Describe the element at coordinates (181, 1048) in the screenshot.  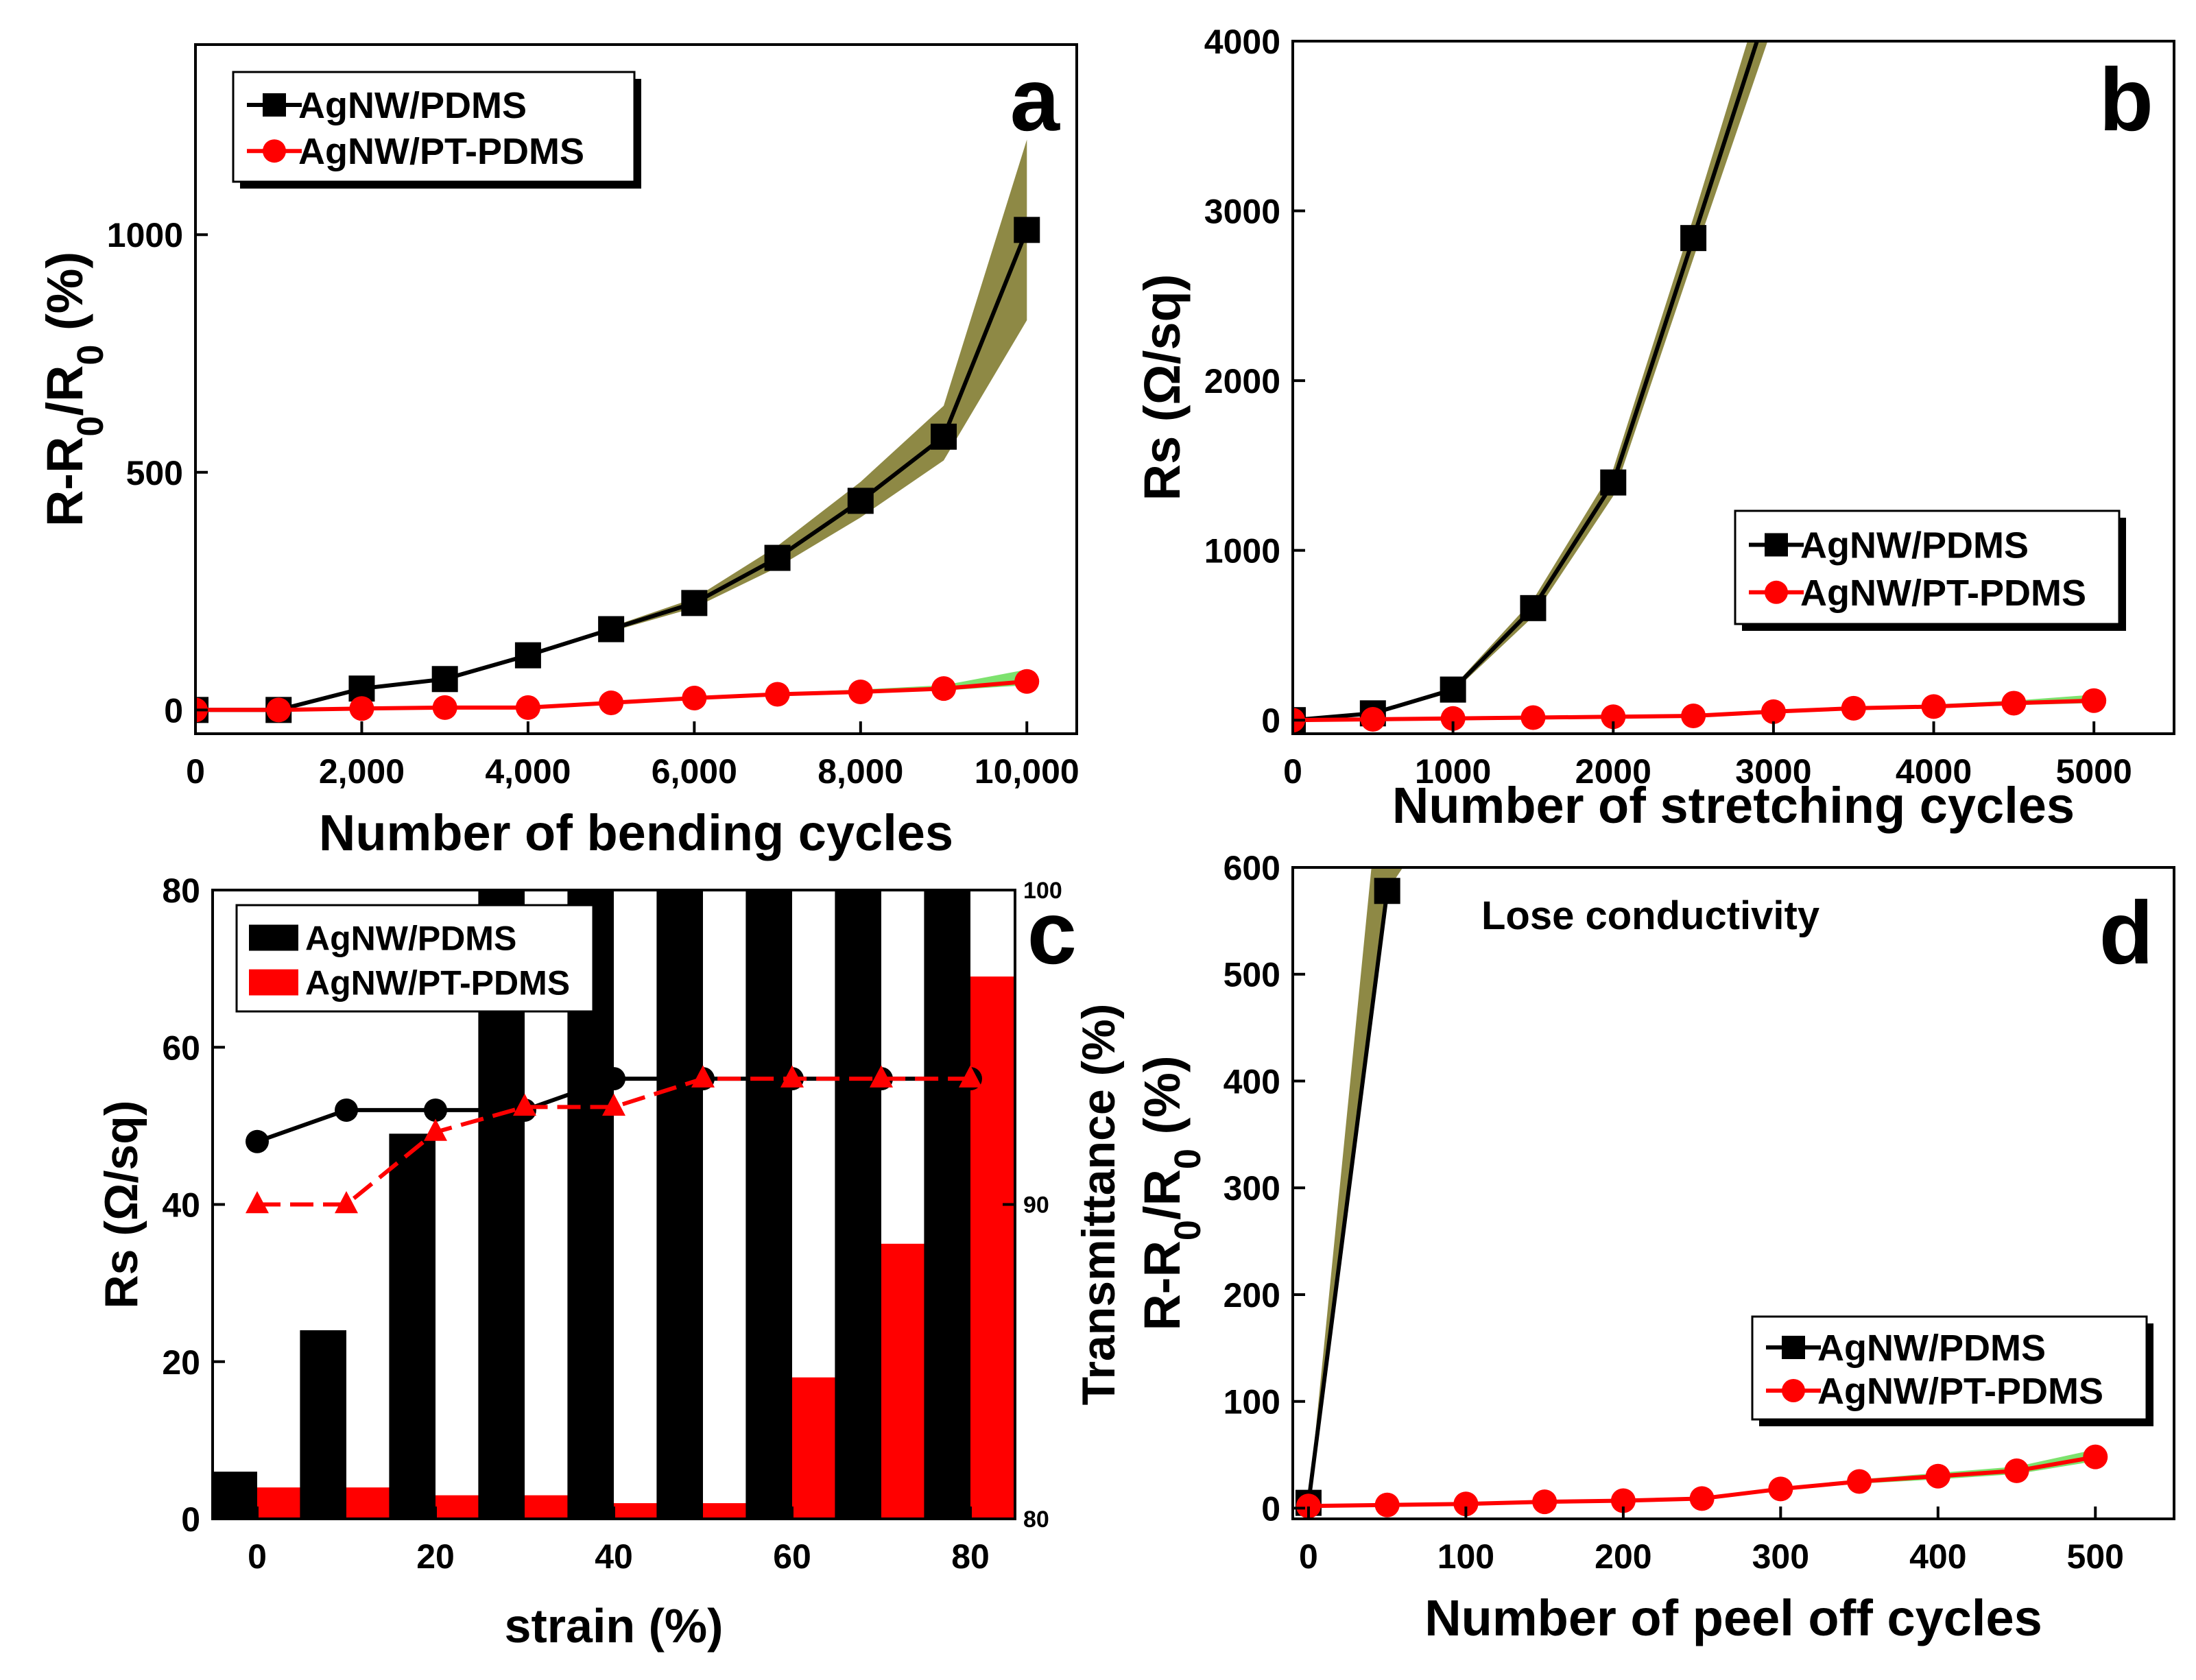
I see `y-tick-label: 60` at that location.